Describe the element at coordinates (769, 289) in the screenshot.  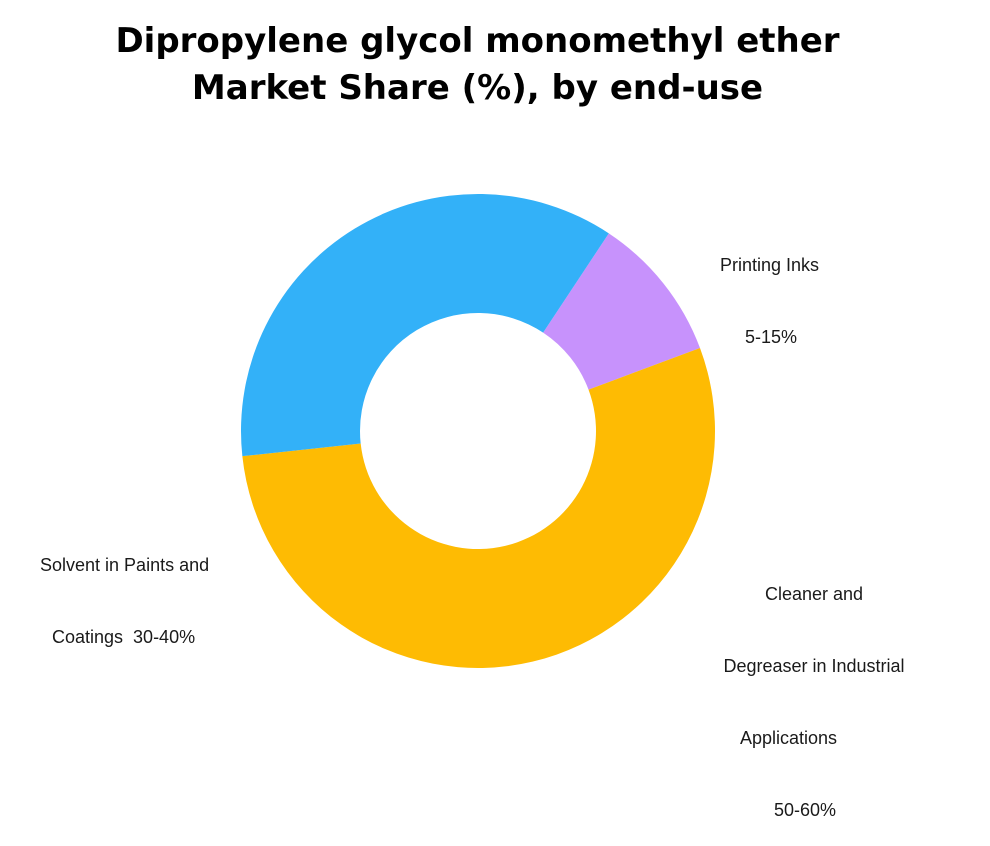
I see `label-printing-inks: Printing Inks 5-15%` at that location.